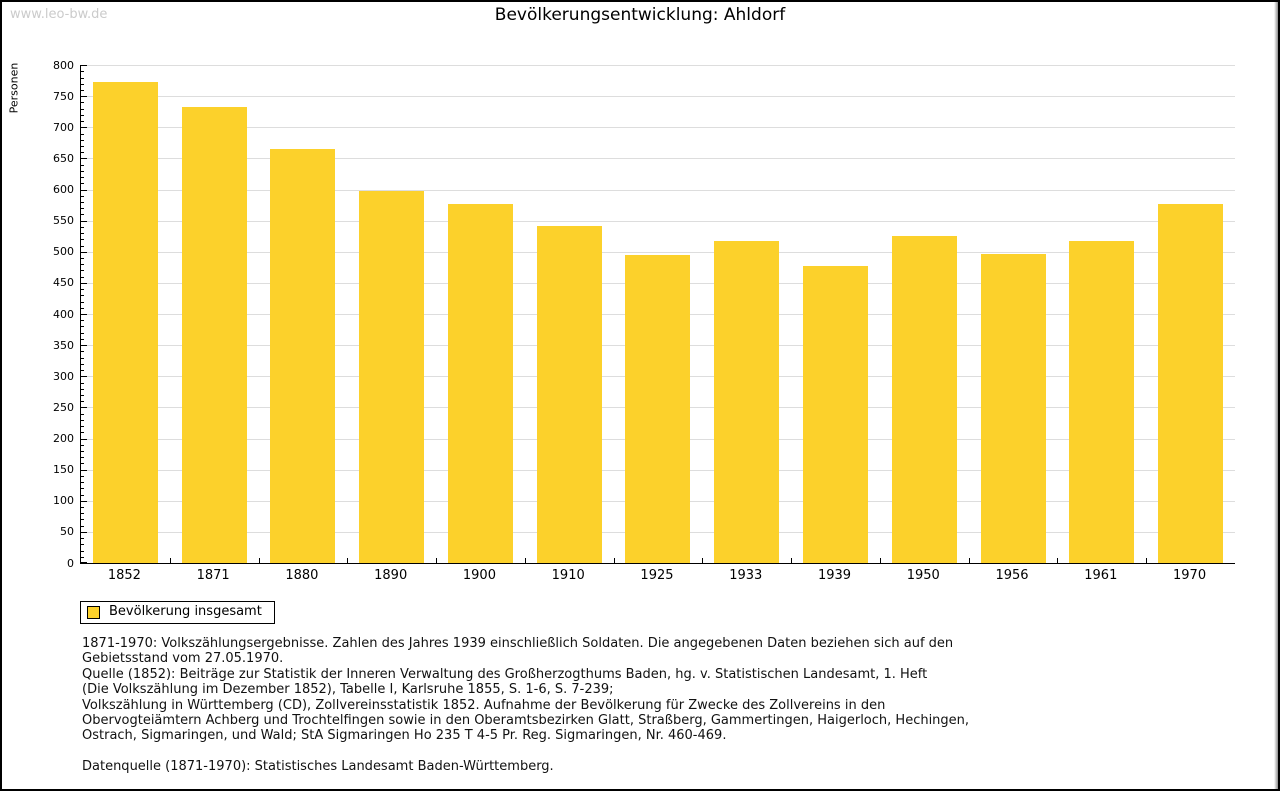  I want to click on x-tick-label: 1900, so click(479, 575).